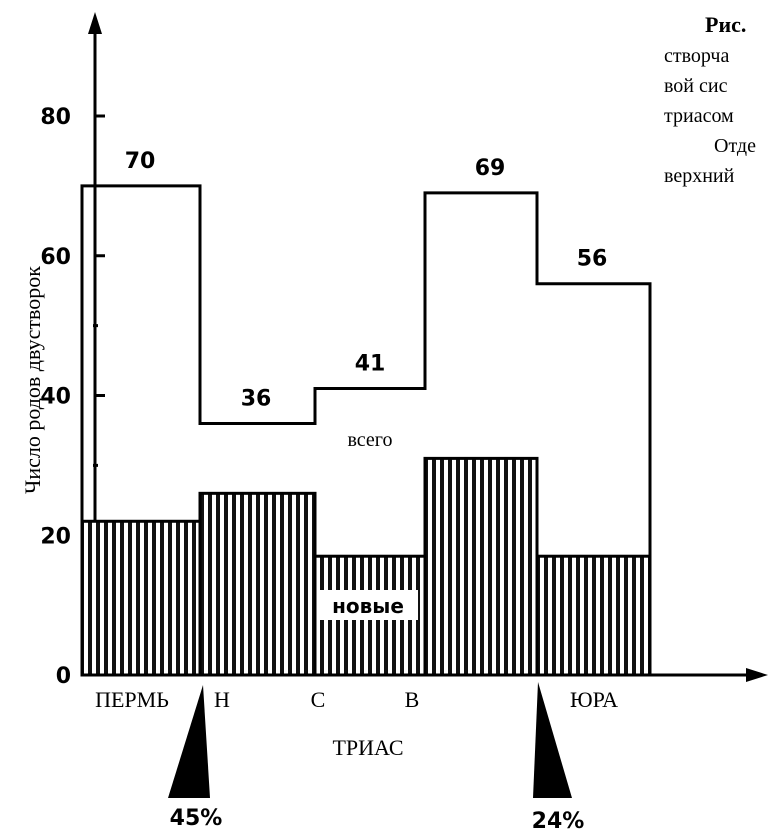 This screenshot has height=832, width=768. What do you see at coordinates (32, 380) in the screenshot?
I see `y-axis-label: Число родов двустворок` at bounding box center [32, 380].